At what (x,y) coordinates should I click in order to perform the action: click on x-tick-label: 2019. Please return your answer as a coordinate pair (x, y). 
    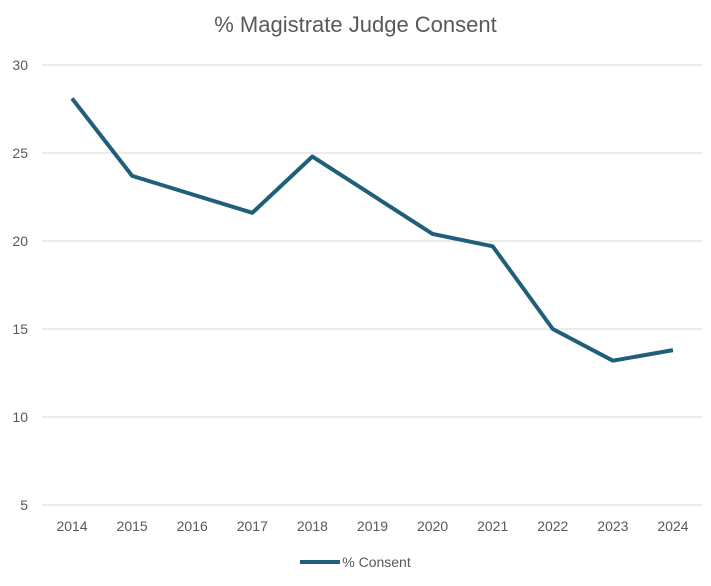
    Looking at the image, I should click on (372, 526).